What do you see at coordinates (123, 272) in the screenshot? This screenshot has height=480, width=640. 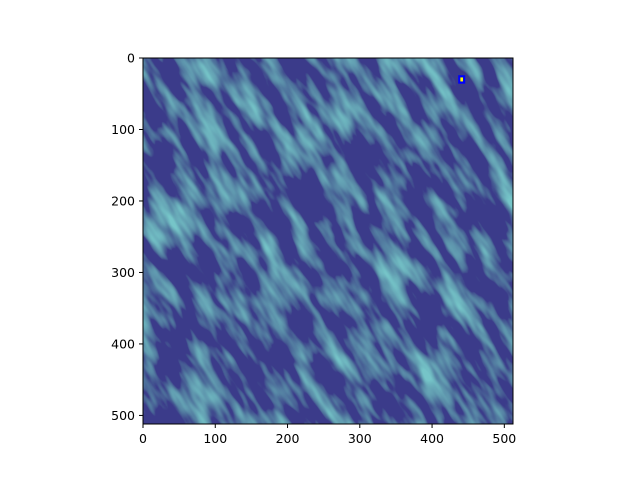 I see `y-tick-label: 300` at bounding box center [123, 272].